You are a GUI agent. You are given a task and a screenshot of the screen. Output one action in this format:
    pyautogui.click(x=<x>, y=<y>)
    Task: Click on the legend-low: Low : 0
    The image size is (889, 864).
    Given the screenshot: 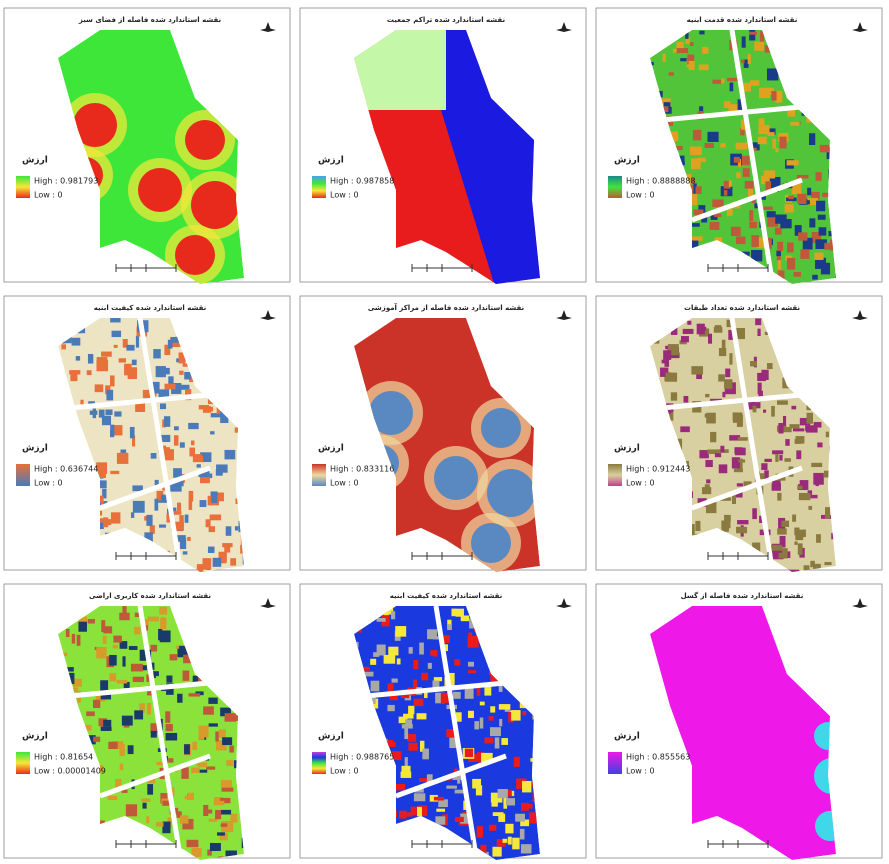 What is the action you would take?
    pyautogui.click(x=344, y=771)
    